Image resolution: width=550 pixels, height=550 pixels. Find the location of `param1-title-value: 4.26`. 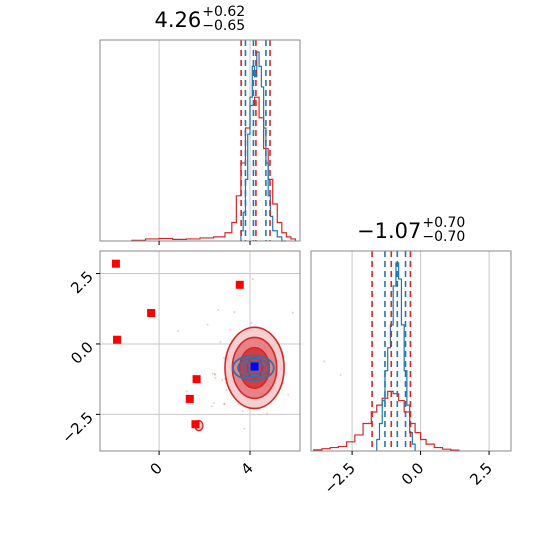

param1-title-value: 4.26 is located at coordinates (178, 20).